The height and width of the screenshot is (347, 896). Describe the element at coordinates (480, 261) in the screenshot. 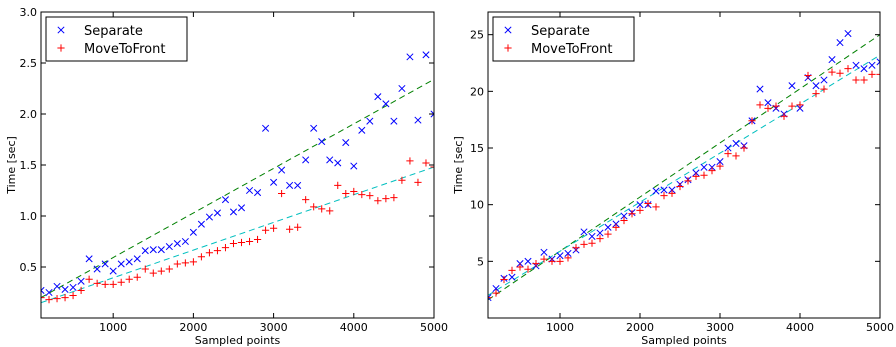

I see `y-tick-label: 5` at that location.